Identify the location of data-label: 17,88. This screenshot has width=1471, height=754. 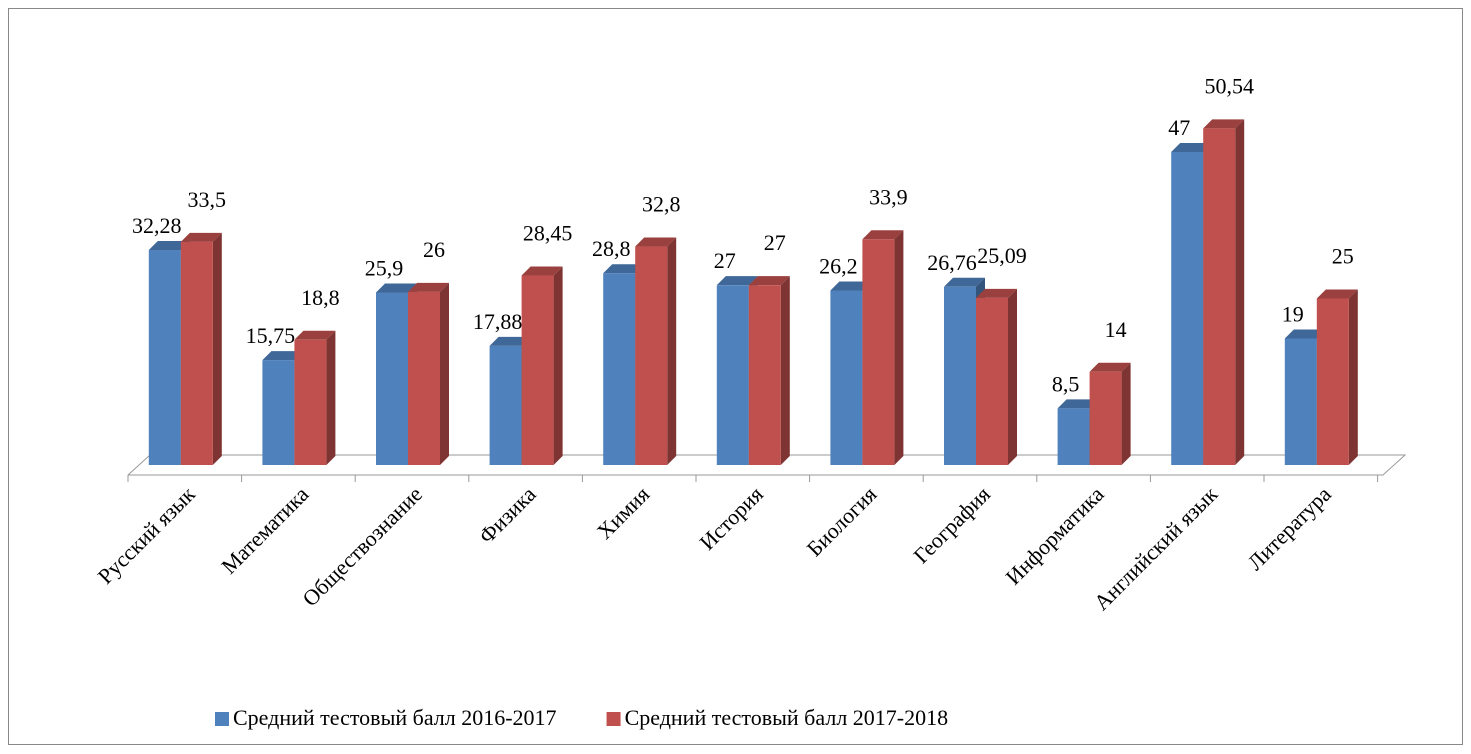
(498, 321).